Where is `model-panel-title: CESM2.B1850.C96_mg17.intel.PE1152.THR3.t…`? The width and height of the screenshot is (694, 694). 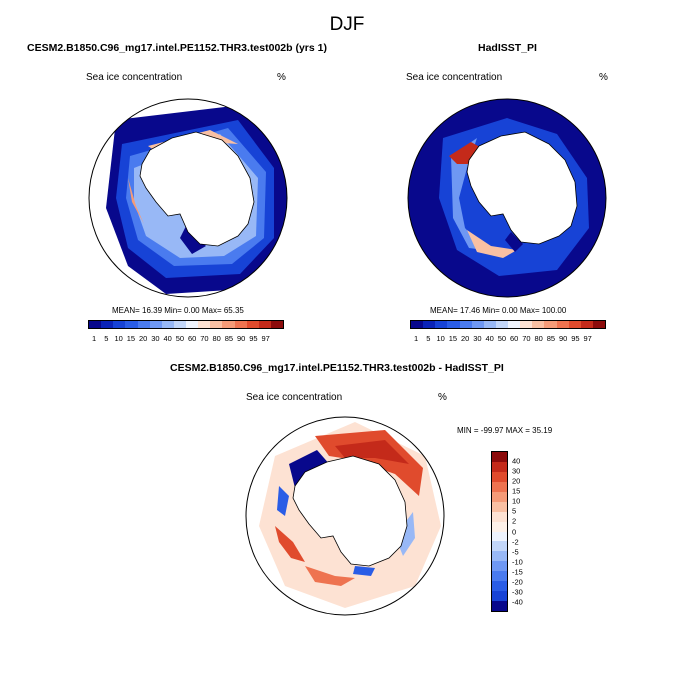 model-panel-title: CESM2.B1850.C96_mg17.intel.PE1152.THR3.t… is located at coordinates (177, 48).